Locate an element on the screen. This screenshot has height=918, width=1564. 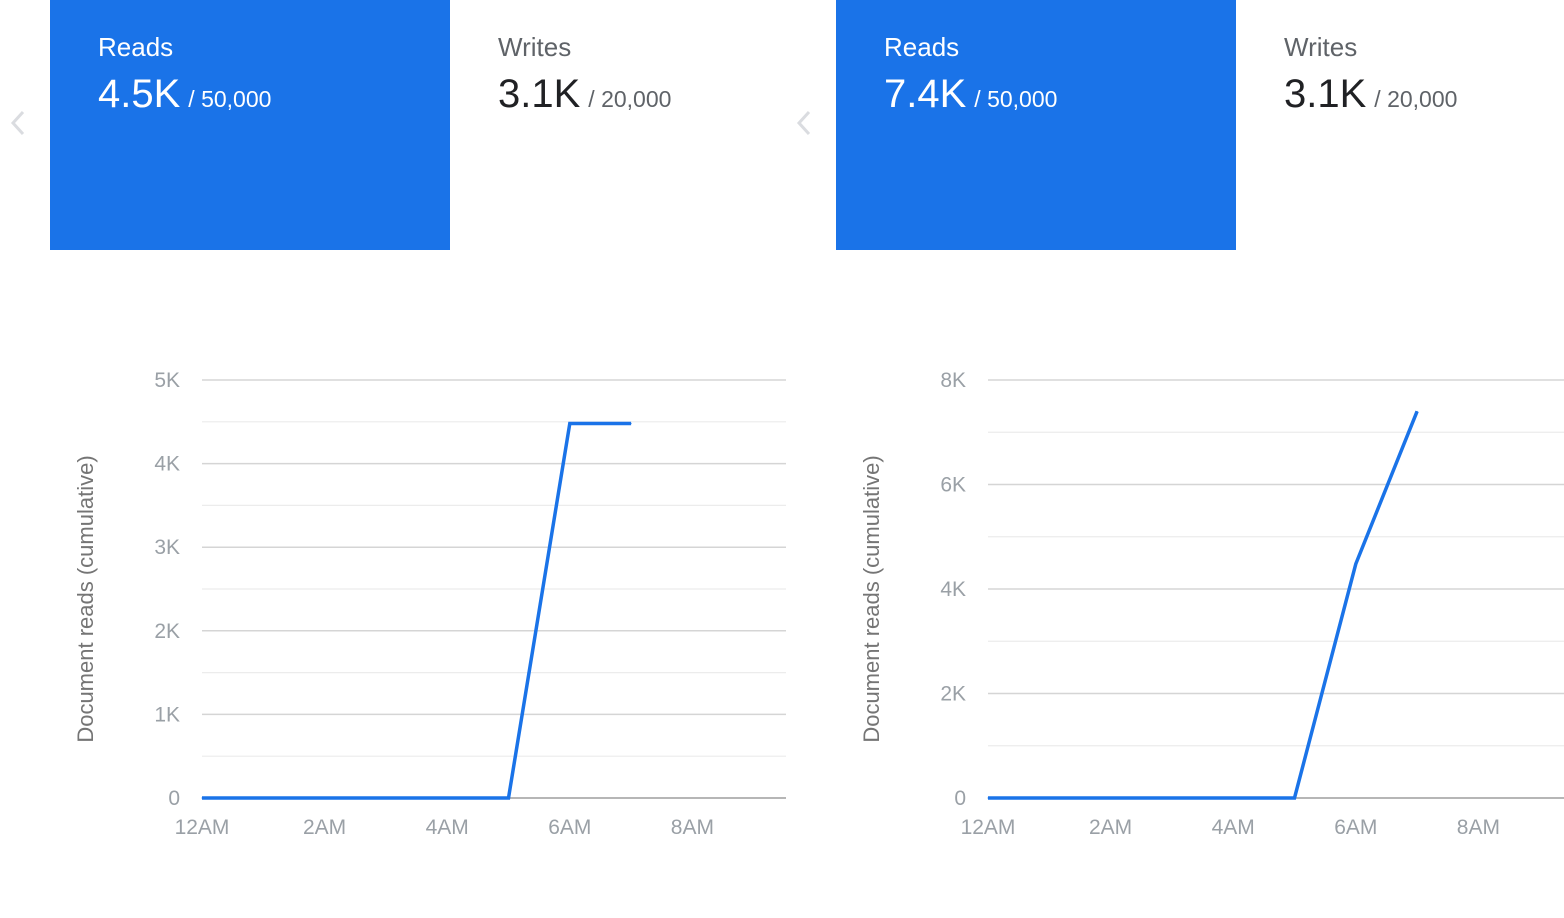
reads-value: 7.4K is located at coordinates (925, 94).